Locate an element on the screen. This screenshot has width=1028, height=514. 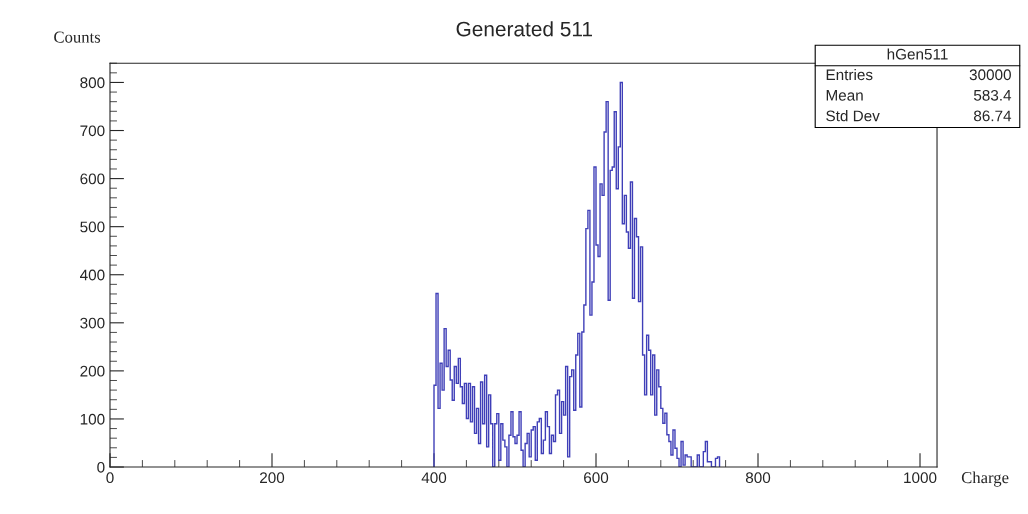
text: 583.4 is located at coordinates (992, 95).